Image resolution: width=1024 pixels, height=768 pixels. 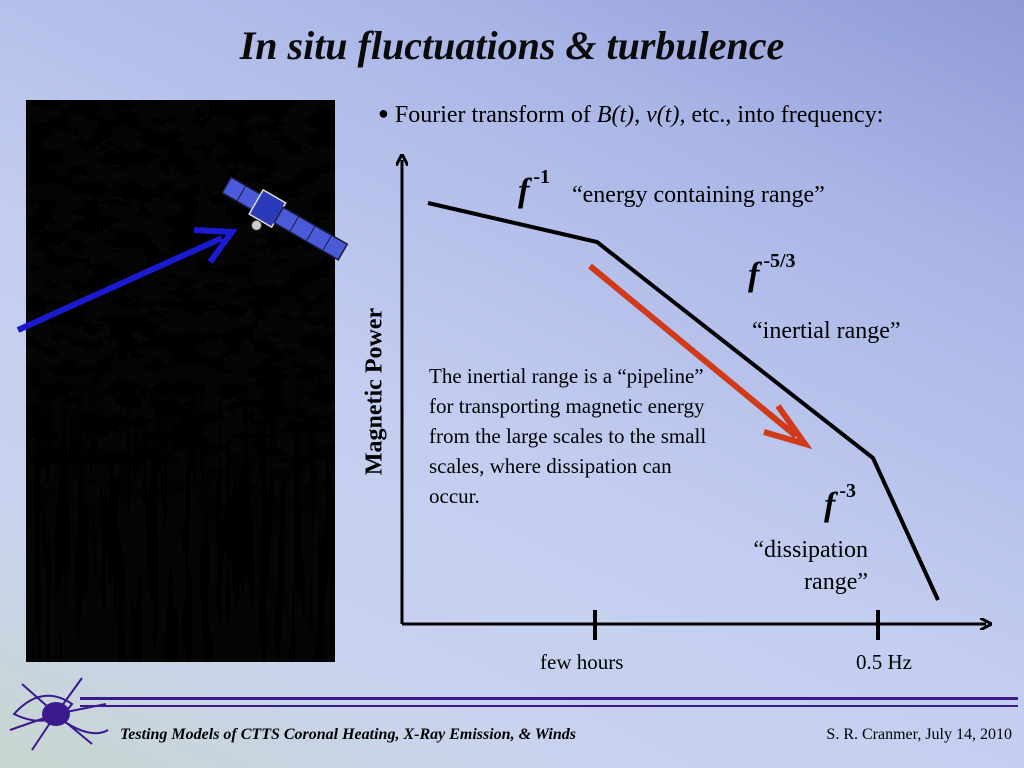 I want to click on y-axis-label: Magnetic Power, so click(x=374, y=391).